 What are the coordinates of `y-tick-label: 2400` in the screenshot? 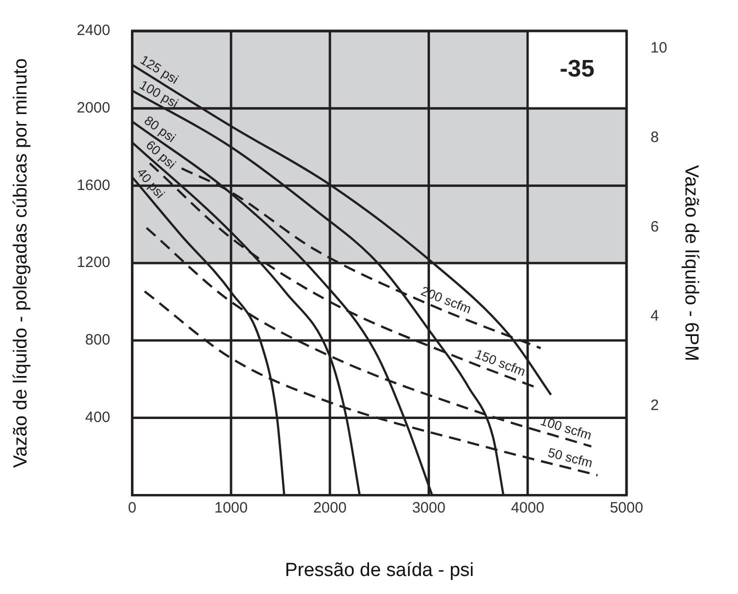 It's located at (93, 31).